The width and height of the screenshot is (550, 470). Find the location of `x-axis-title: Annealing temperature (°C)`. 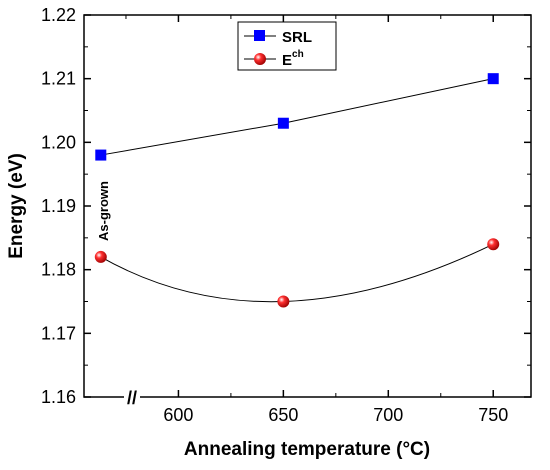

x-axis-title: Annealing temperature (°C) is located at coordinates (307, 449).